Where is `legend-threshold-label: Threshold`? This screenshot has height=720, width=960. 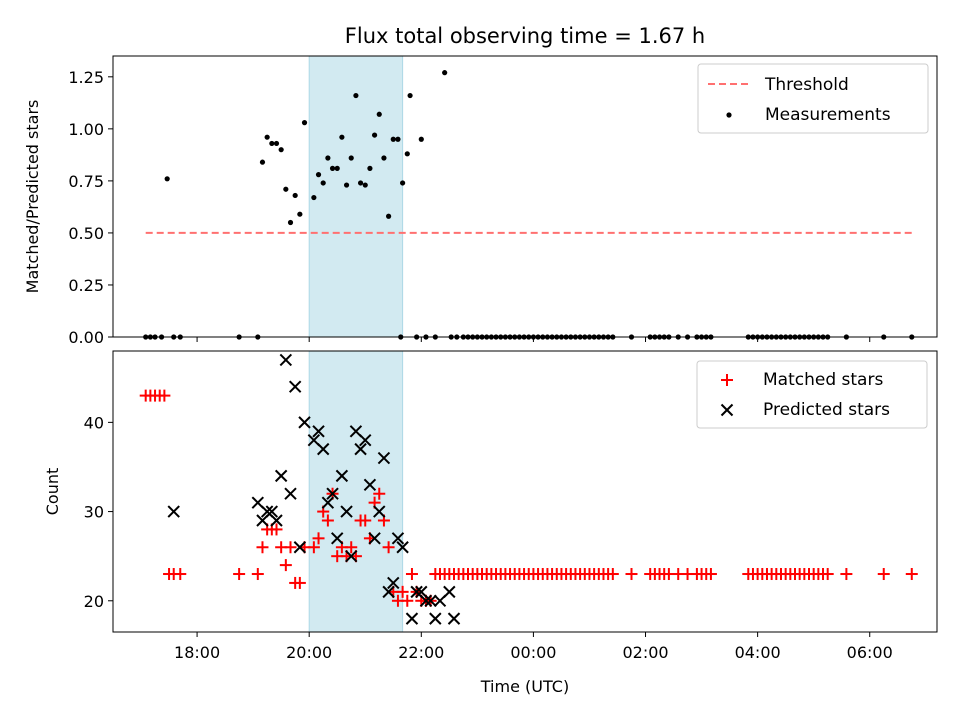 legend-threshold-label: Threshold is located at coordinates (806, 85).